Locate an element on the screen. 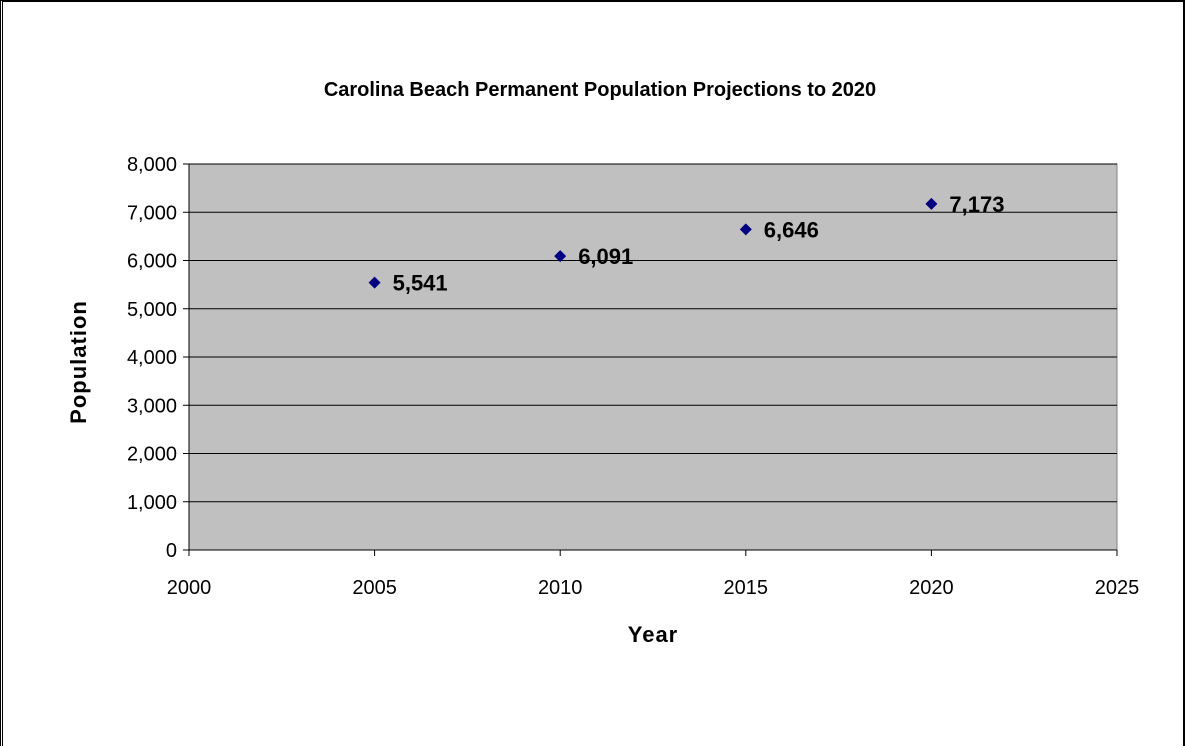 This screenshot has width=1185, height=748. data-point-label: 5,541 is located at coordinates (420, 283).